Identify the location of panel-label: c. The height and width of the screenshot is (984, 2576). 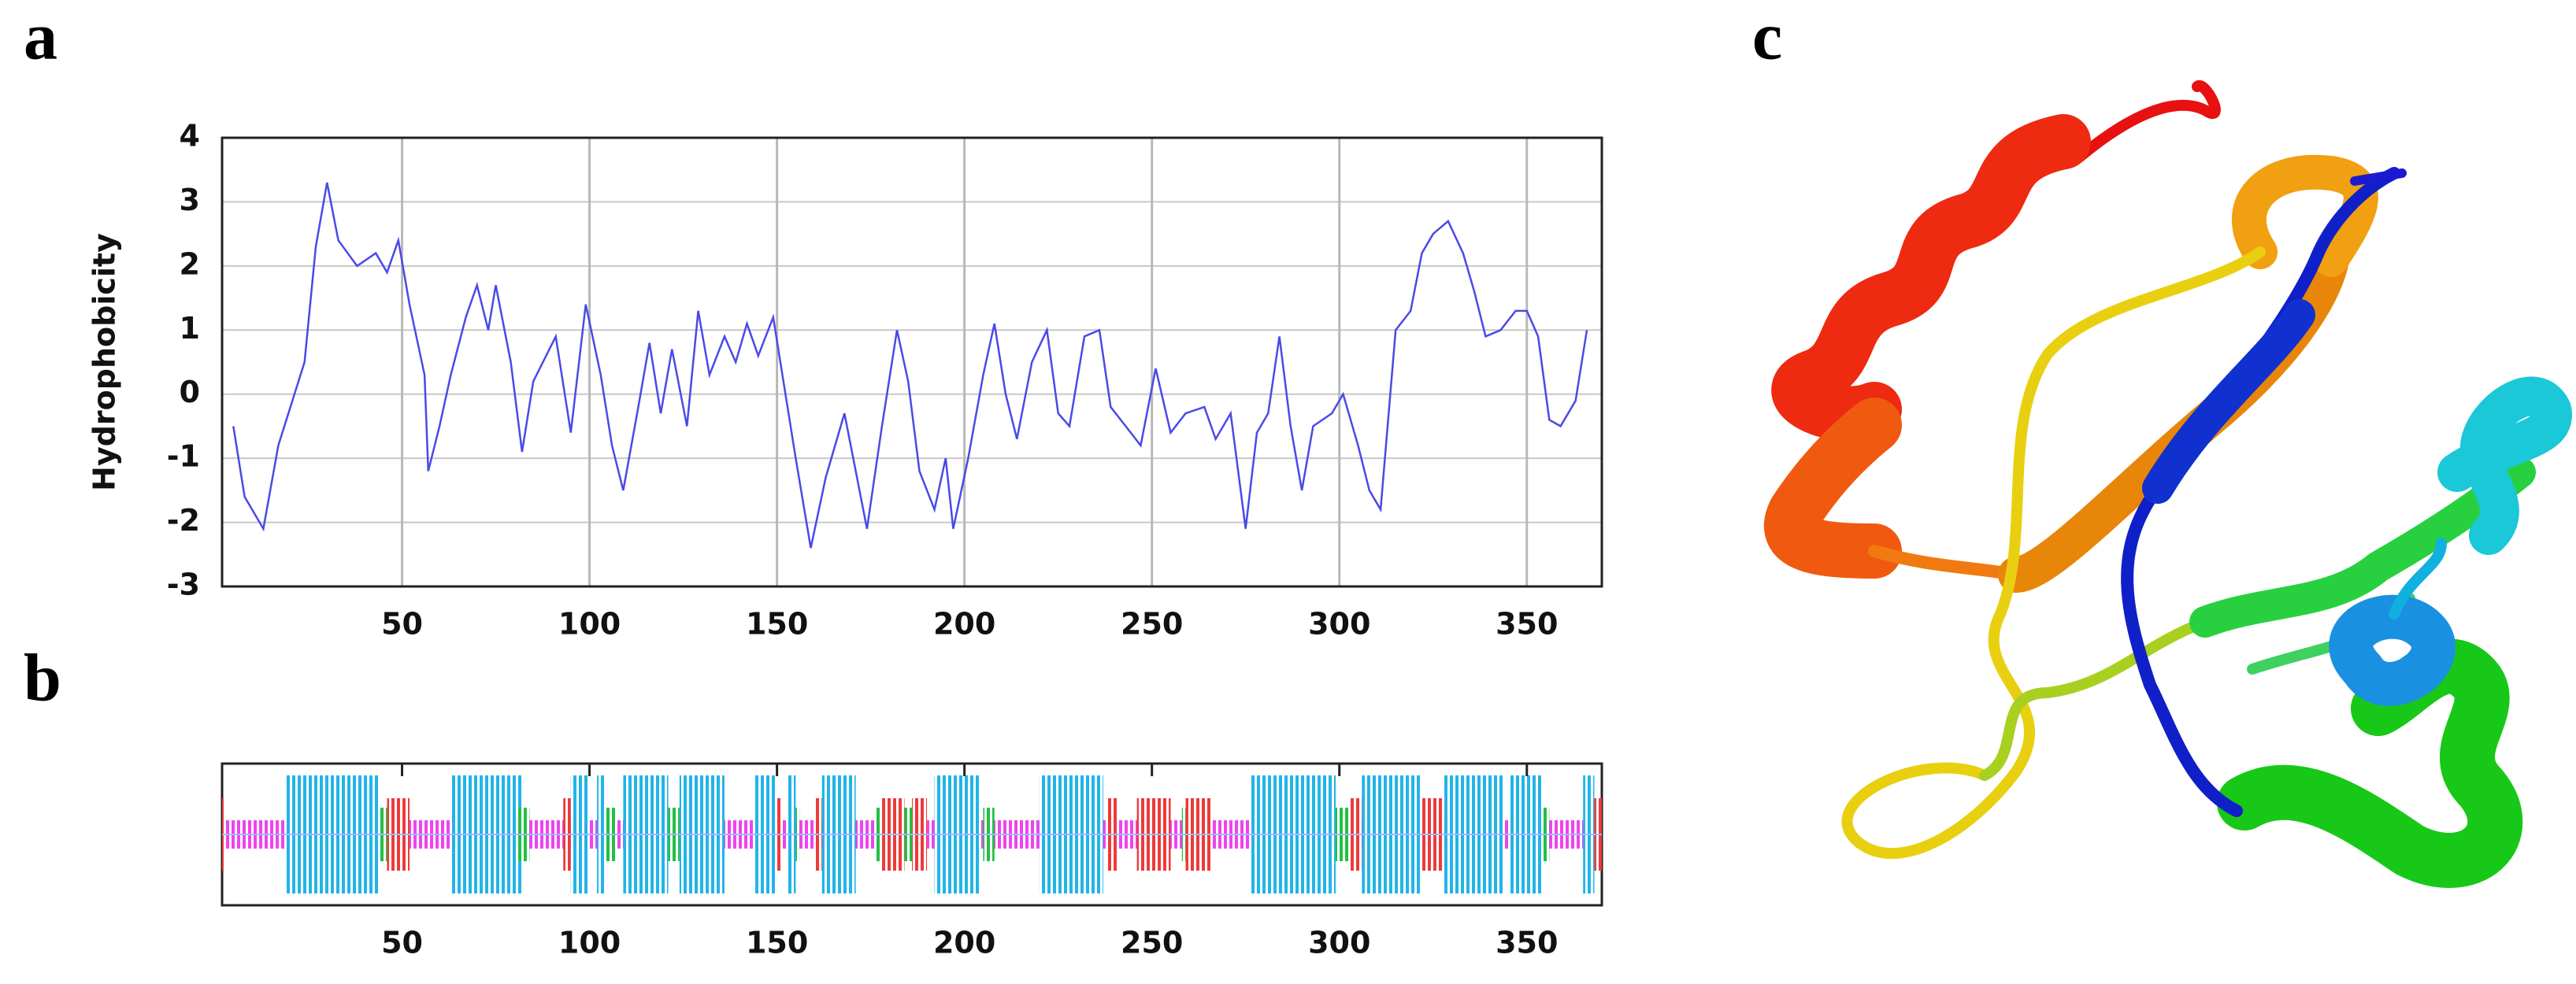
(1767, 37).